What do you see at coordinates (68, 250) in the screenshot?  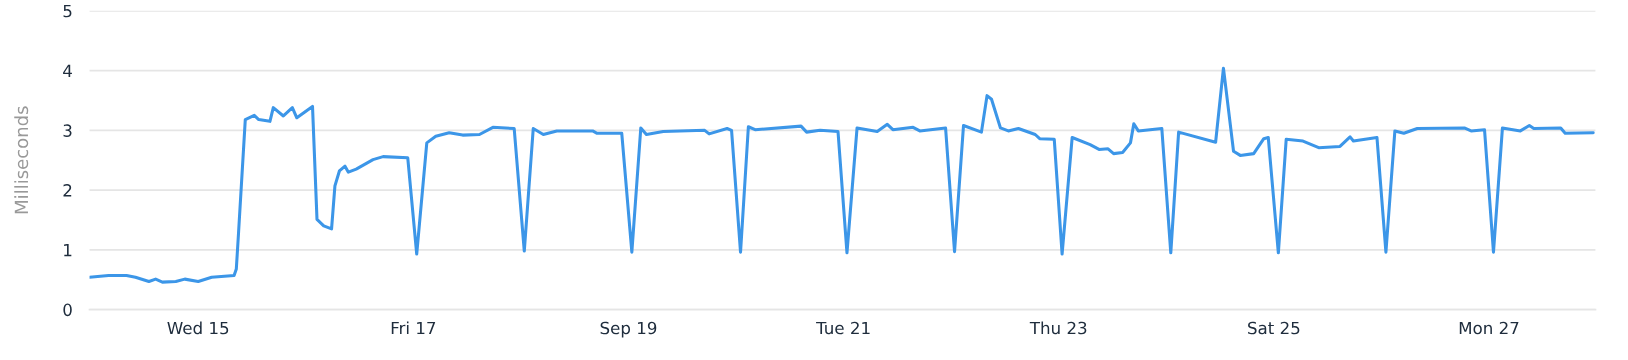 I see `y-tick-label: 1` at bounding box center [68, 250].